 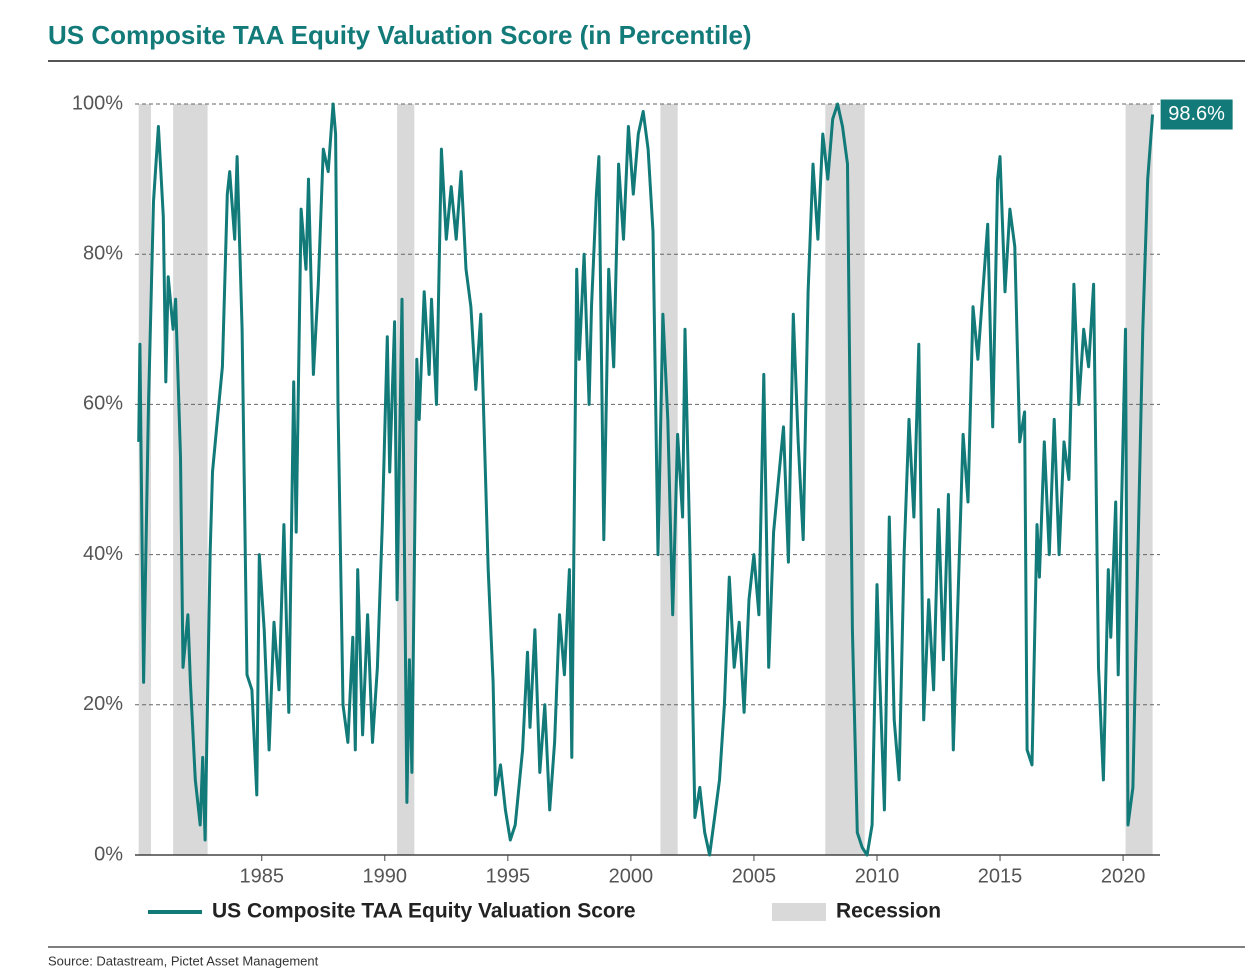 I want to click on legend-label: US Composite TAA Equity Valuation Score, so click(x=424, y=911).